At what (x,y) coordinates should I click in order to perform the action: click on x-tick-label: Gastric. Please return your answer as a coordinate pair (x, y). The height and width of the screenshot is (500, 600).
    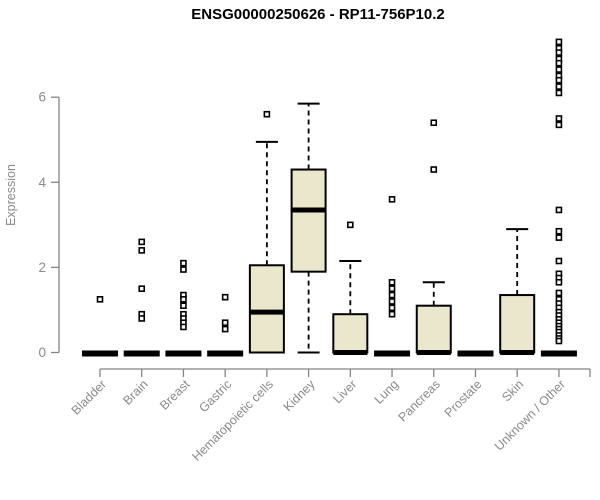
    Looking at the image, I should click on (215, 396).